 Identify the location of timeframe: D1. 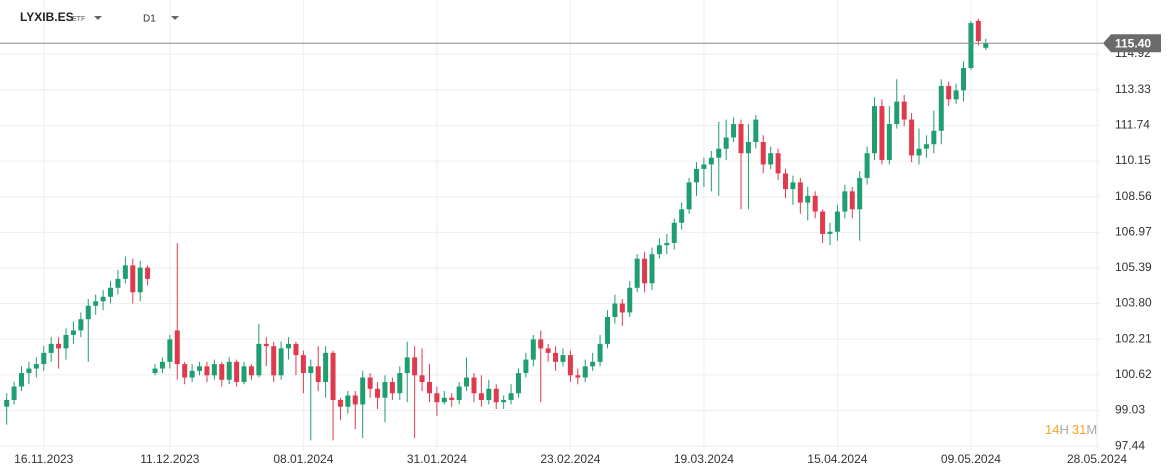
(149, 19).